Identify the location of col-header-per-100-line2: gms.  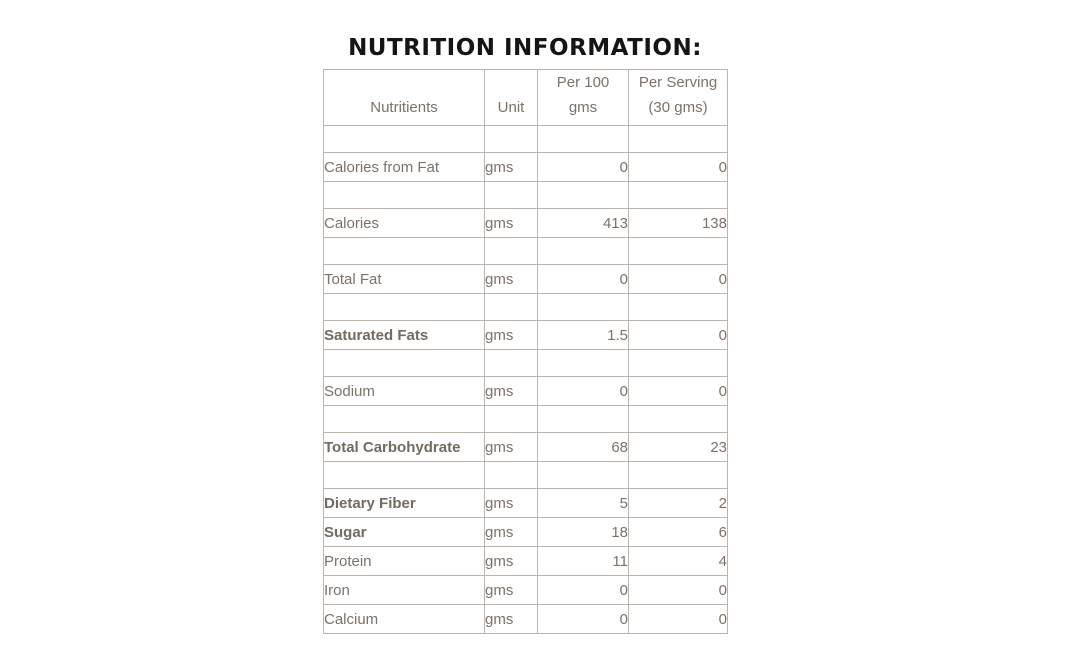
(583, 107).